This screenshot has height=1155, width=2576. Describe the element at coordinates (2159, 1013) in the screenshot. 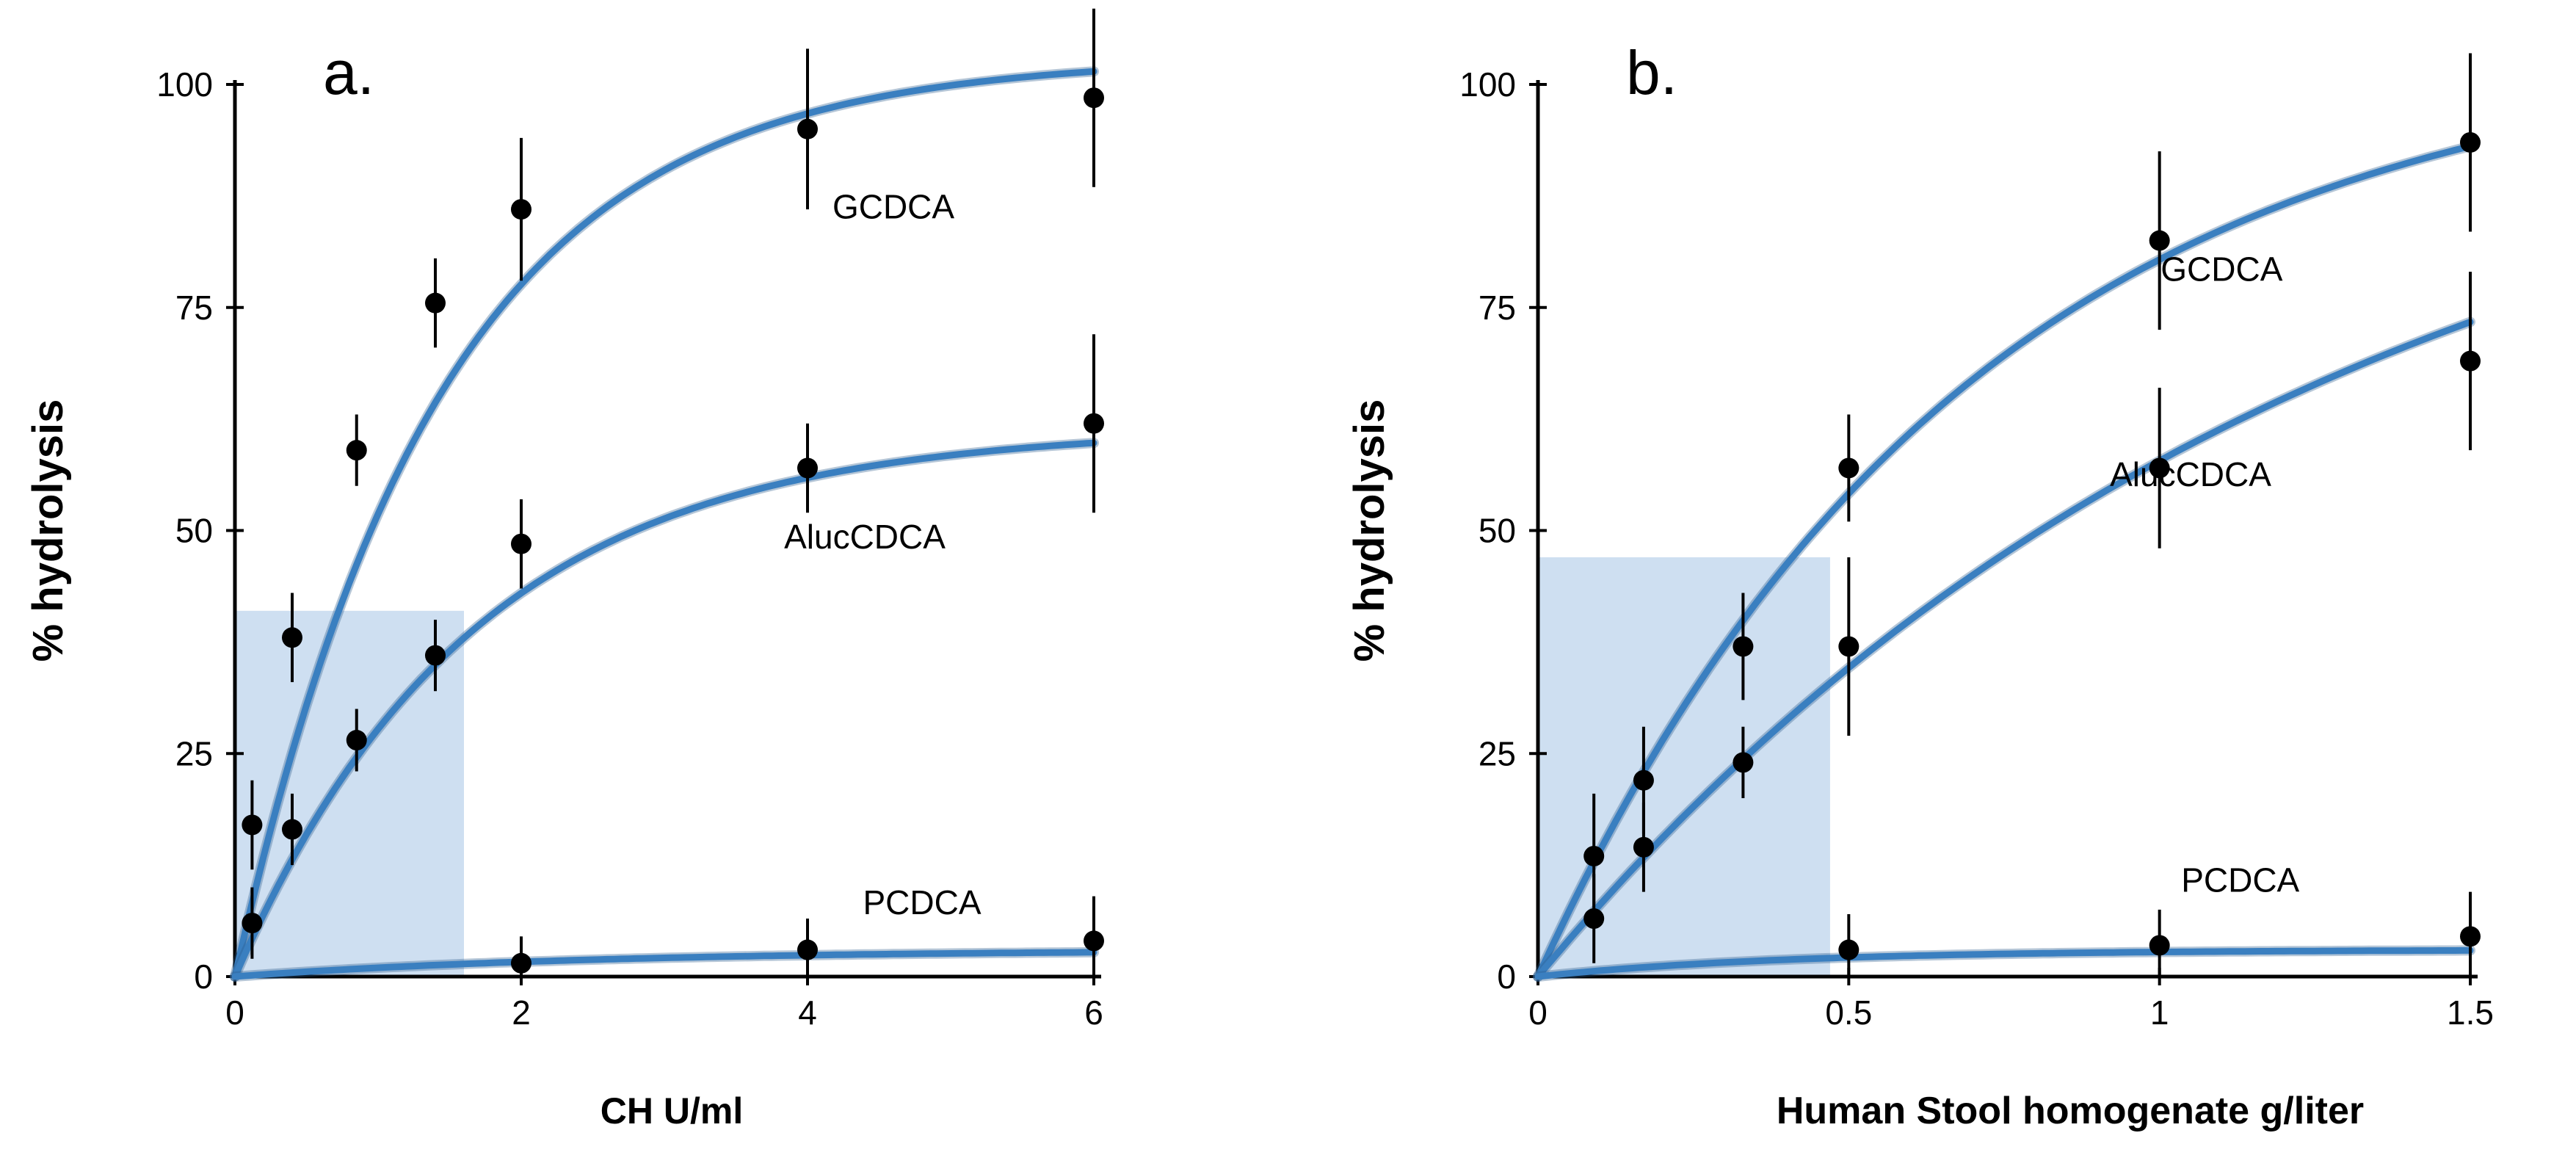

I see `x-tick-label: 1` at that location.